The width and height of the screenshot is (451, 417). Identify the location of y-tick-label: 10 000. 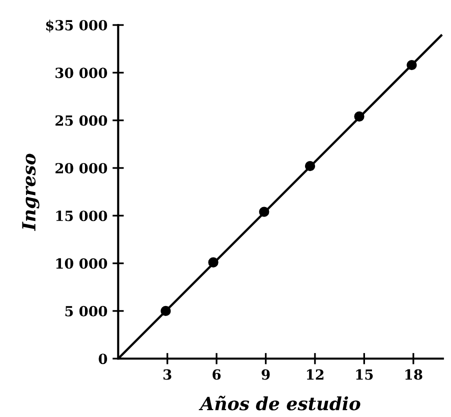
(82, 263).